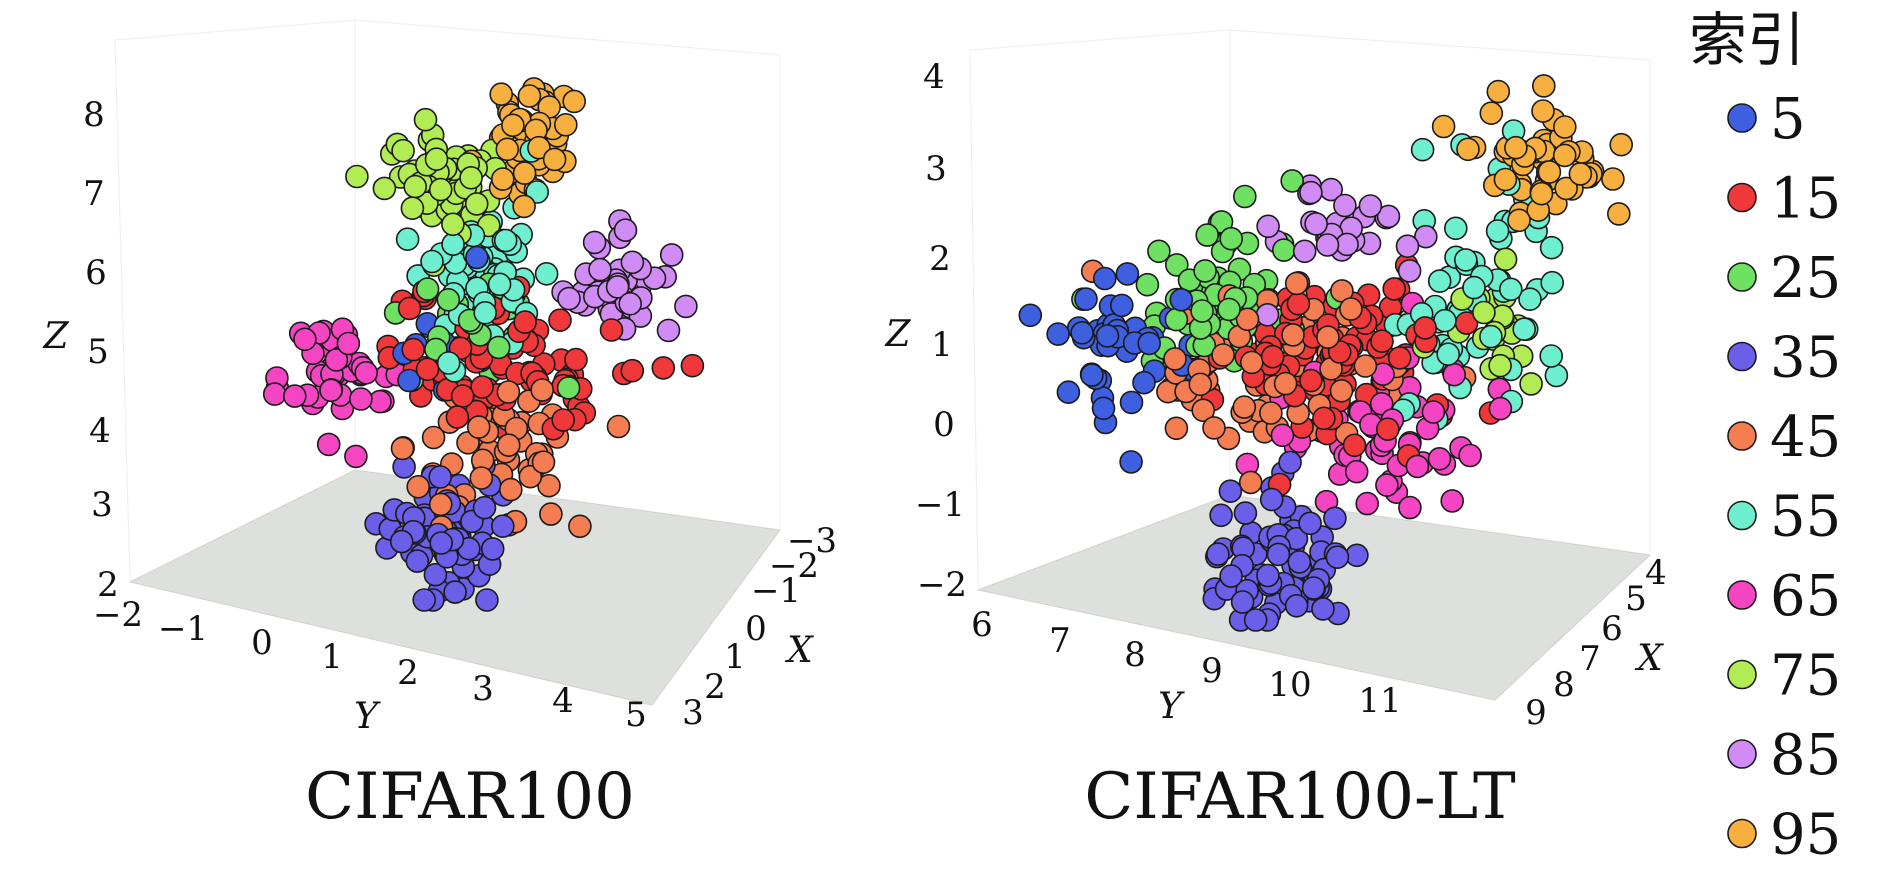 The width and height of the screenshot is (1890, 870). What do you see at coordinates (94, 194) in the screenshot?
I see `z-tick: 7` at bounding box center [94, 194].